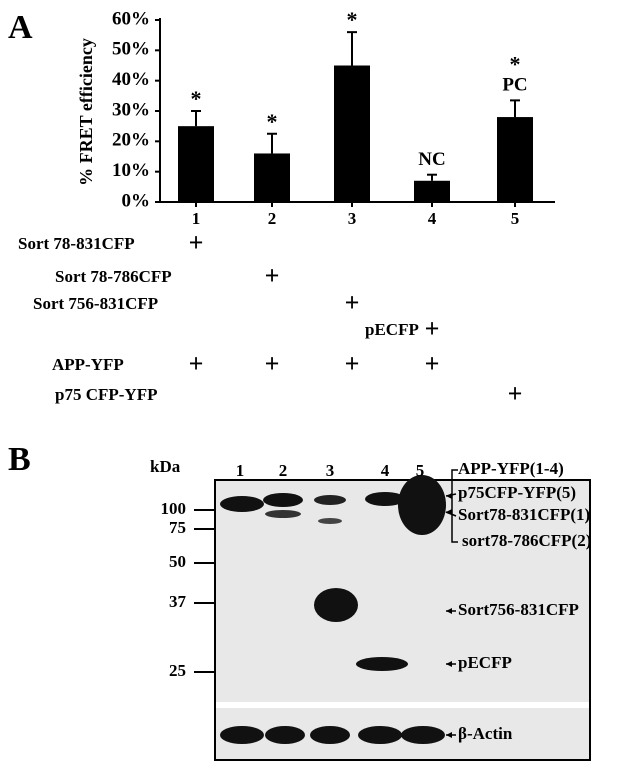 The width and height of the screenshot is (644, 772). I want to click on x-tick-label: 4, so click(432, 218).